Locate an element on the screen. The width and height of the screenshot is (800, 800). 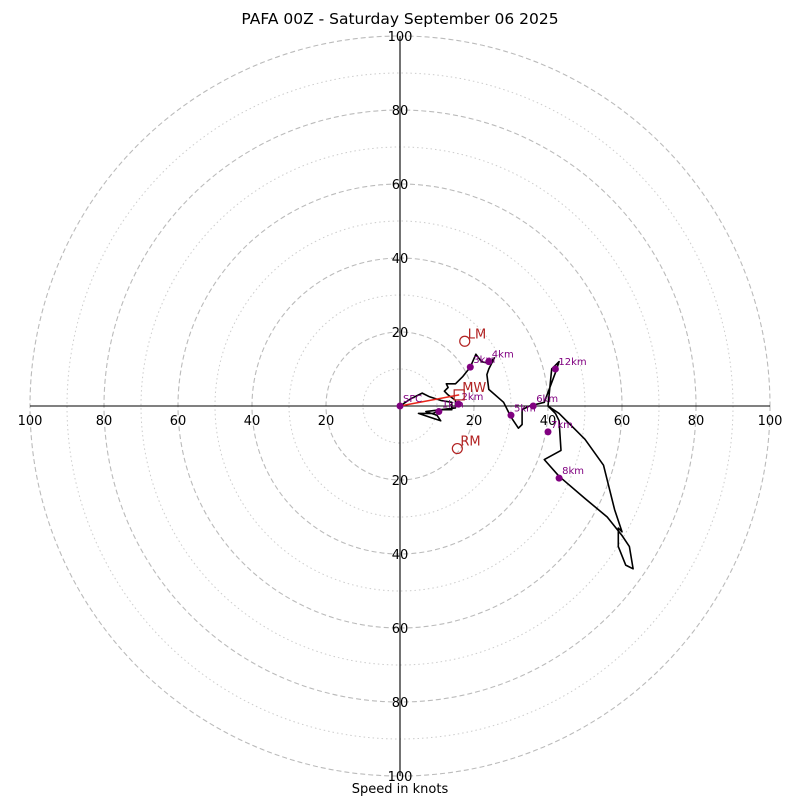
tick-label-right: 100 is located at coordinates (770, 421).